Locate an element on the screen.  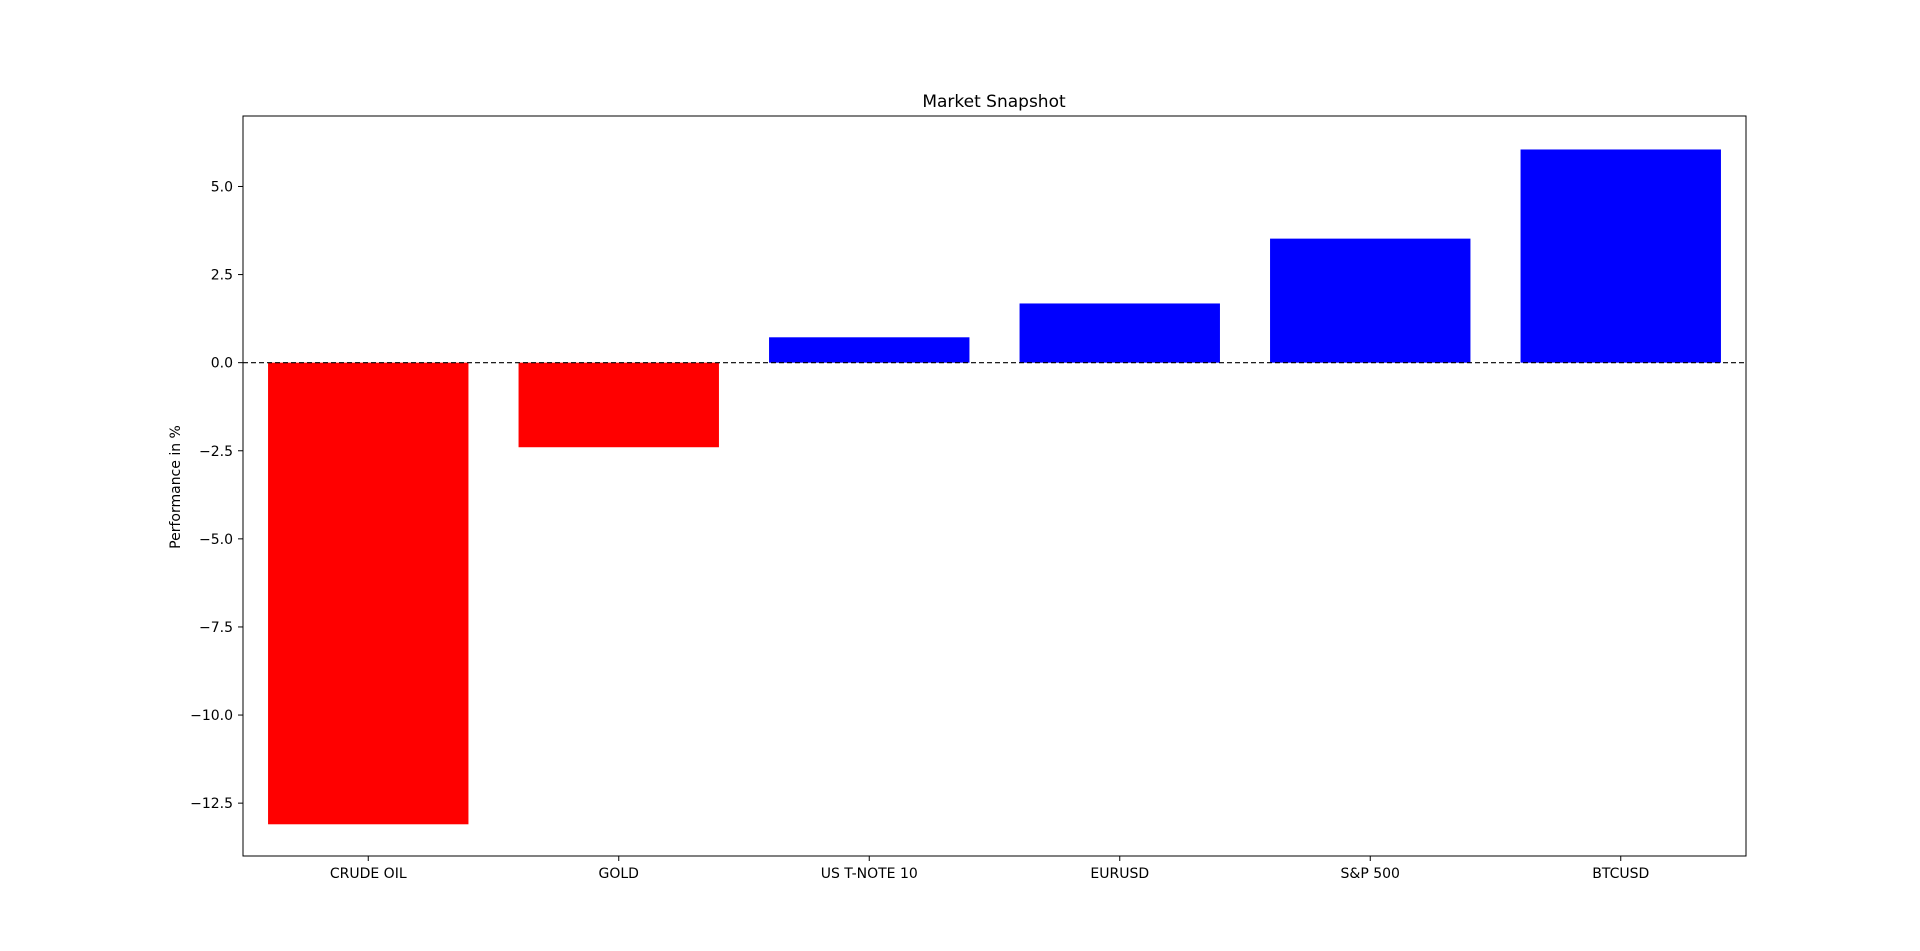
bar-crude-oil is located at coordinates (368, 593).